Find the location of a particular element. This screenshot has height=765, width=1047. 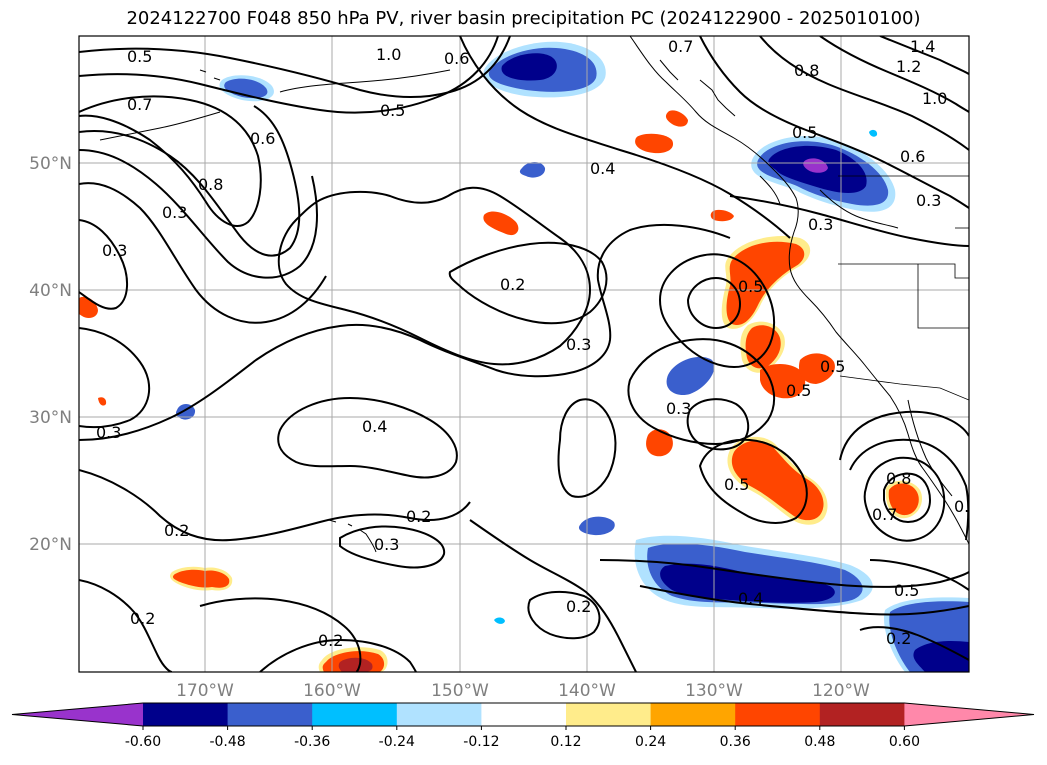

lon-label-120w: 120°W is located at coordinates (841, 691).